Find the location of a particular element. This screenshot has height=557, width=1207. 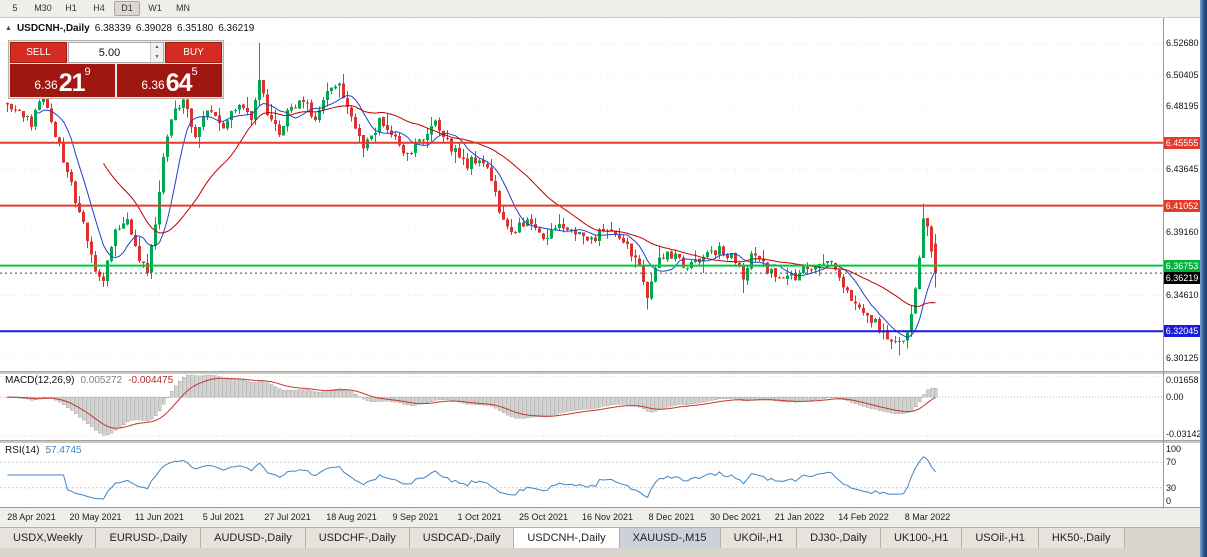

date-label: 14 Feb 2022 is located at coordinates (863, 517).